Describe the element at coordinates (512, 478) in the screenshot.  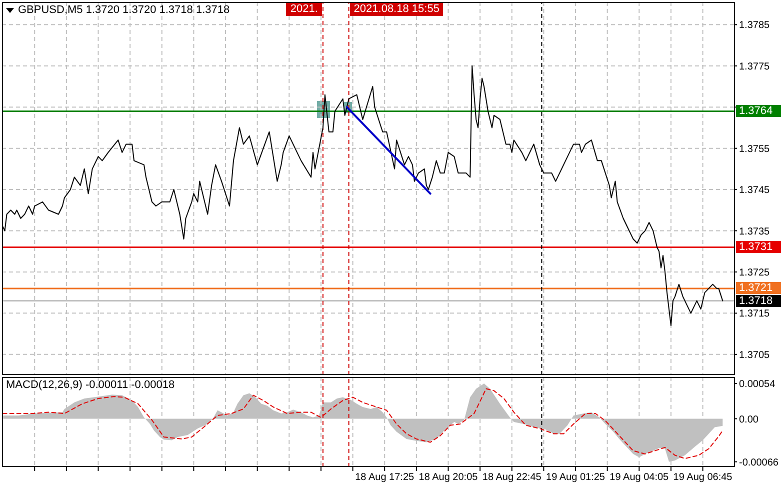
I see `x-tick-label: 18 Aug 22:45` at that location.